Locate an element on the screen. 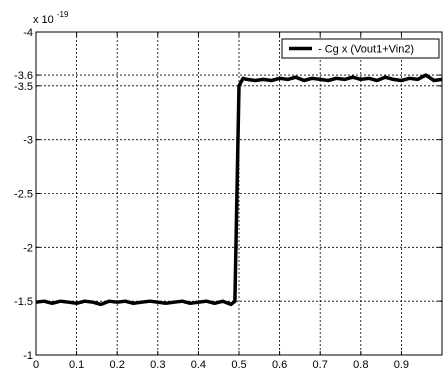 The height and width of the screenshot is (372, 443). y-tick-label: -2.5 is located at coordinates (23, 195).